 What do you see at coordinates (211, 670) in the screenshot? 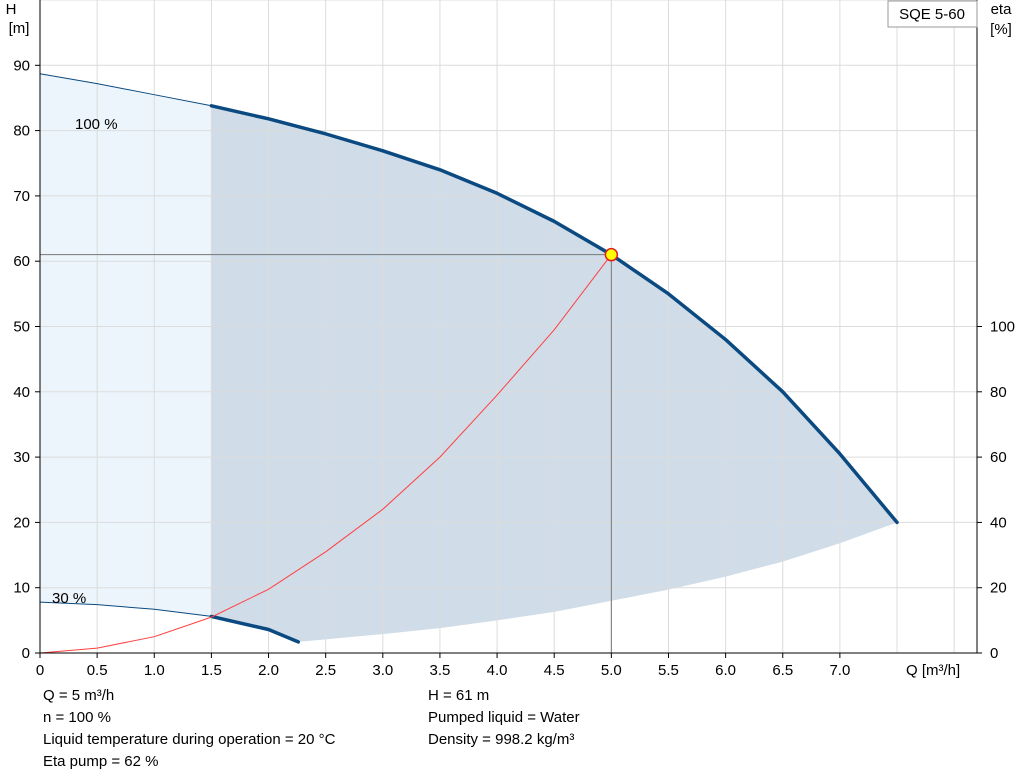
I see `x-tick-label: 1.5` at bounding box center [211, 670].